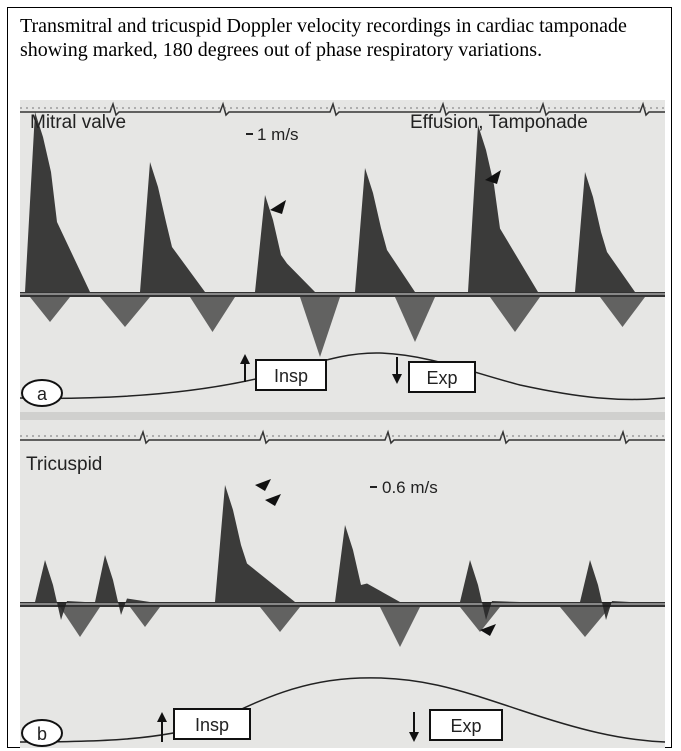 The height and width of the screenshot is (751, 681). I want to click on valve-label: Tricuspid, so click(64, 464).